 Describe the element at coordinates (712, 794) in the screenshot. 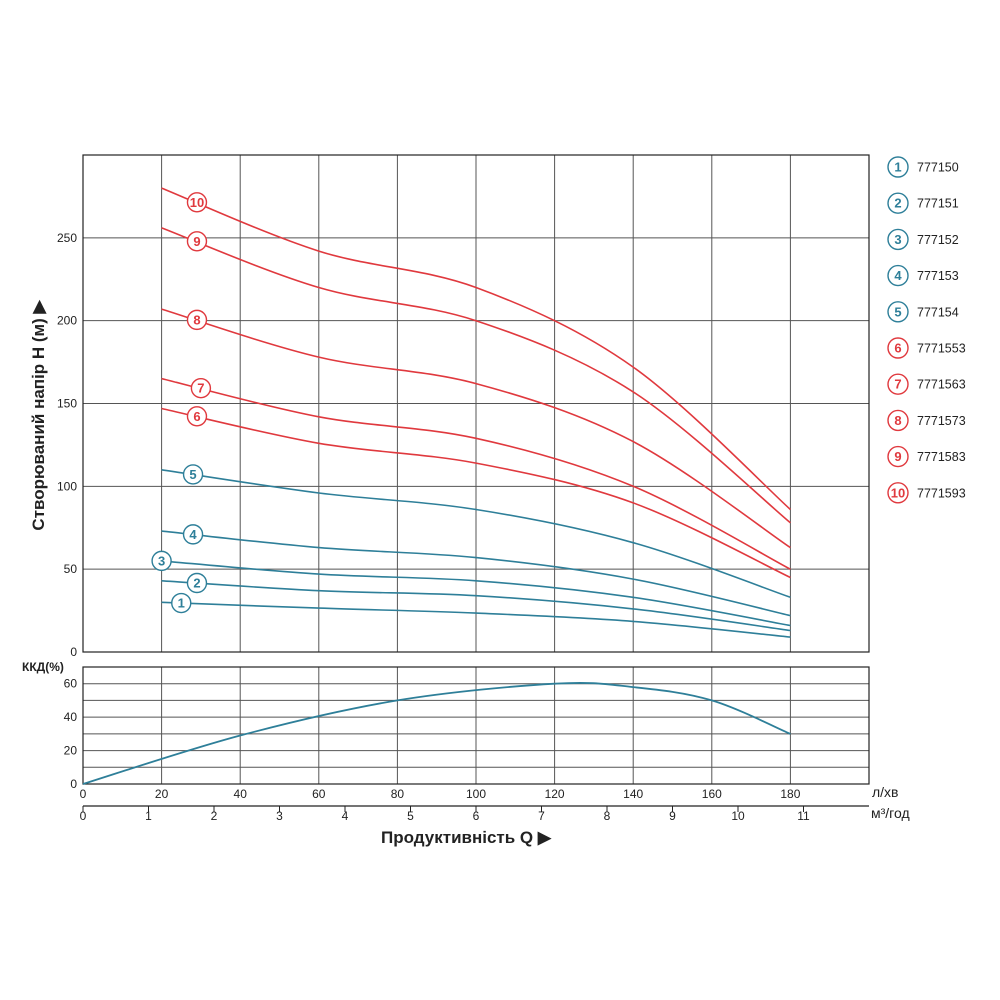

I see `x-tick-label: 160` at that location.